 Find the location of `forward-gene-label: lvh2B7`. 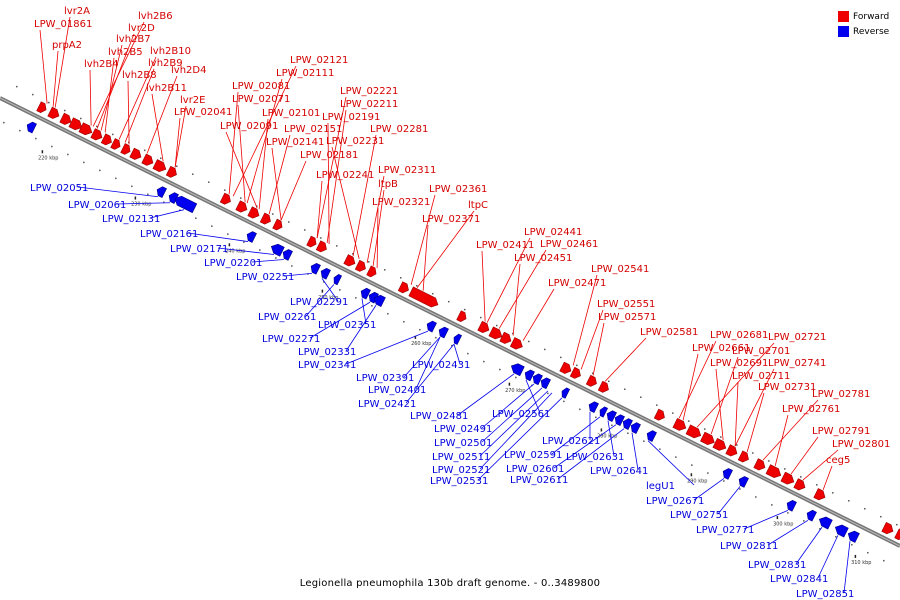

forward-gene-label: lvh2B7 is located at coordinates (133, 39).